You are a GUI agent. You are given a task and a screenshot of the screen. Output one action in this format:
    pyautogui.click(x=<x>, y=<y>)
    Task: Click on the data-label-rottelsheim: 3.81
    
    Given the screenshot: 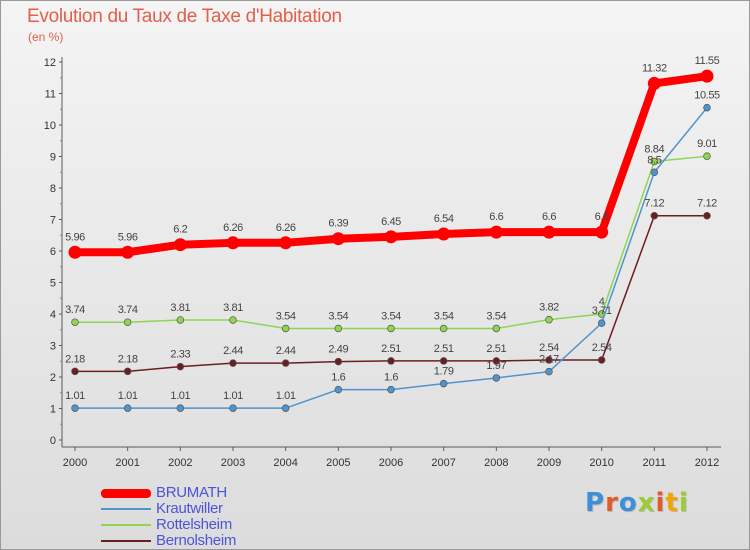 What is the action you would take?
    pyautogui.click(x=233, y=308)
    